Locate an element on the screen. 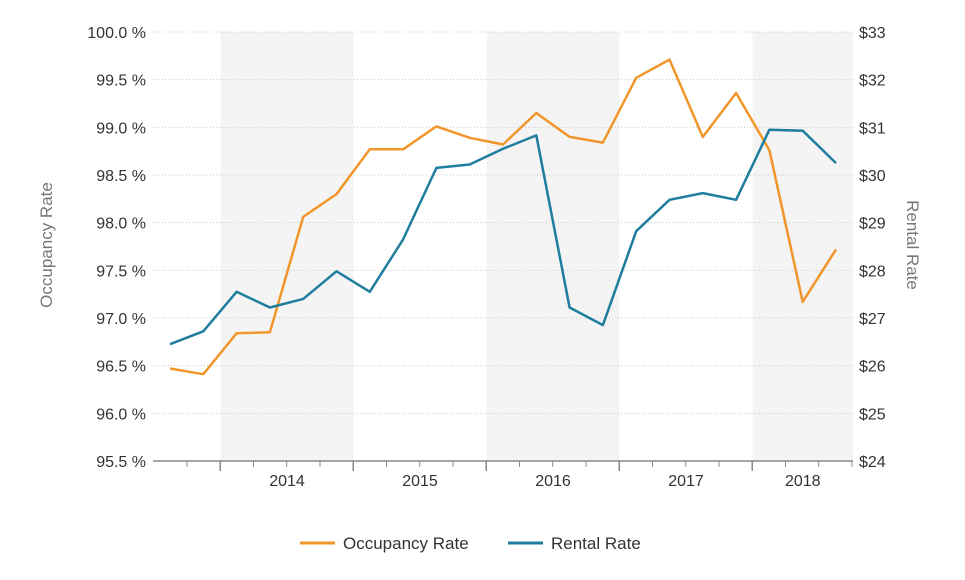 The height and width of the screenshot is (580, 965). band-2018 is located at coordinates (802, 246).